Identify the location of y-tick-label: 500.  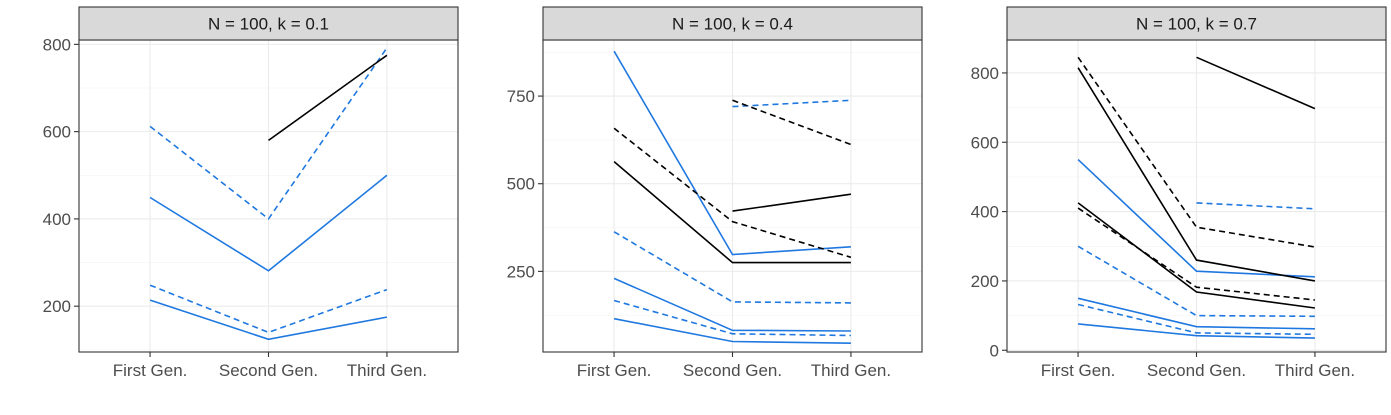
(521, 184).